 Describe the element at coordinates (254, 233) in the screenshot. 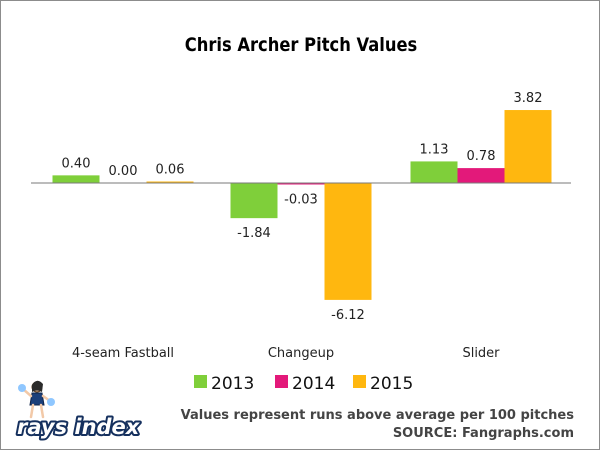

I see `data-label-2013-1: -1.84` at that location.